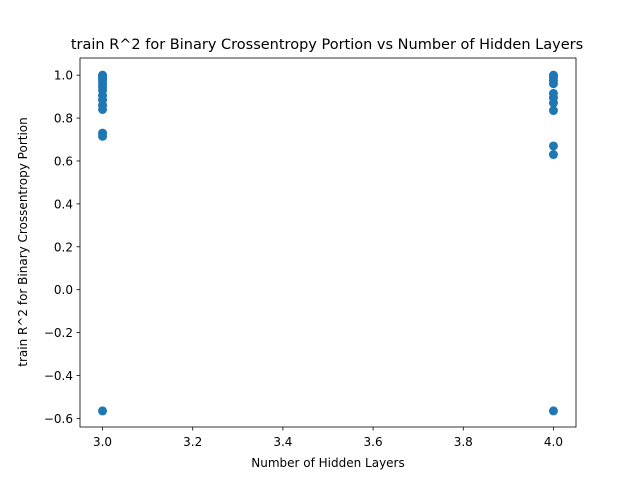 The image size is (640, 480). Describe the element at coordinates (63, 119) in the screenshot. I see `y-tick-label: 0.8` at that location.